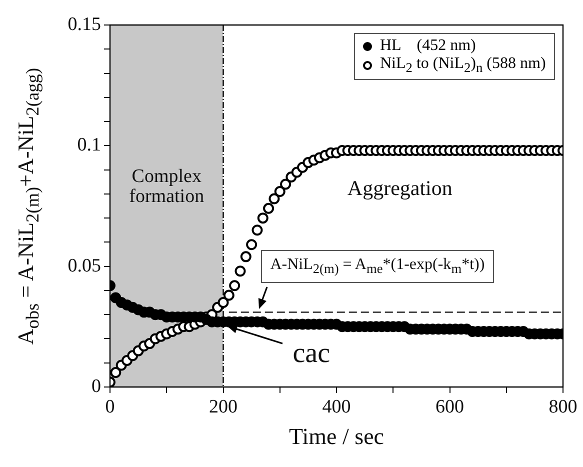  What do you see at coordinates (428, 46) in the screenshot?
I see `legend-label: HL (452 nm)` at bounding box center [428, 46].